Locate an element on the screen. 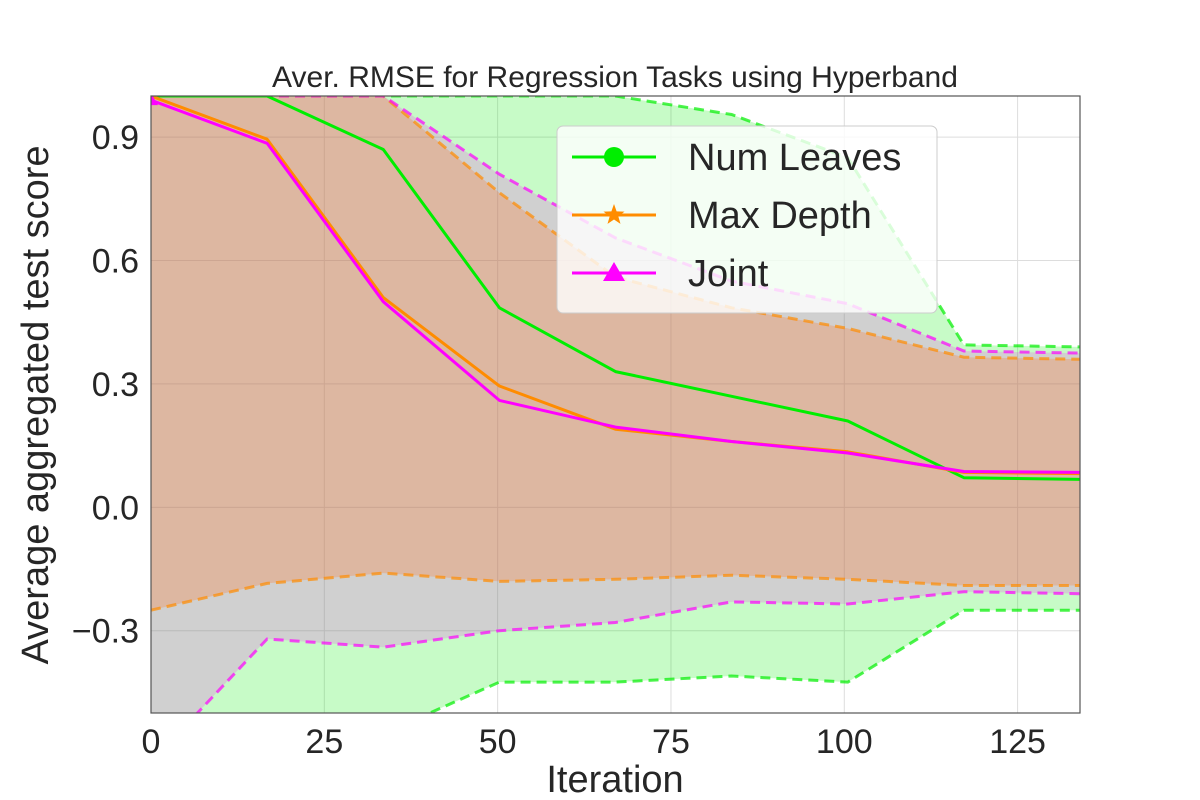 The image size is (1200, 800). x-axis-ticks: 0 25 50 75 100 125 is located at coordinates (594, 742).